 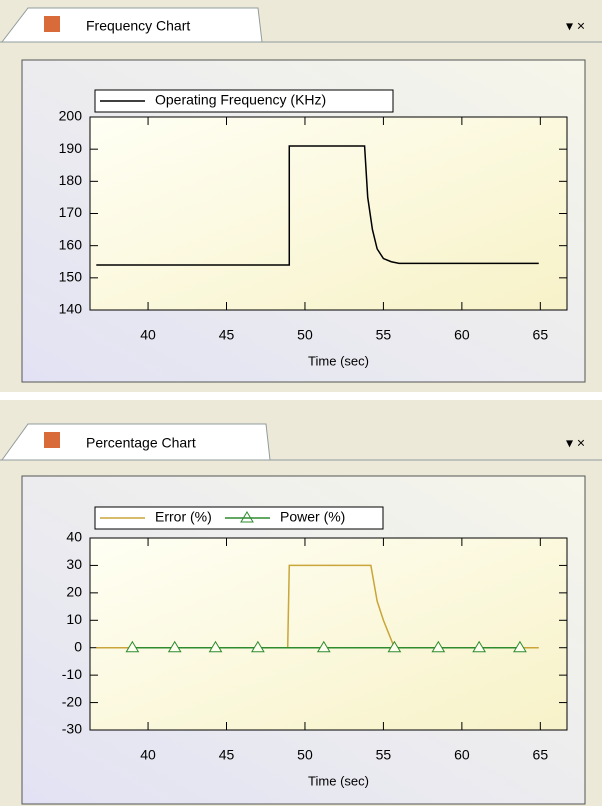 I want to click on y-tick-label: 140, so click(x=71, y=309).